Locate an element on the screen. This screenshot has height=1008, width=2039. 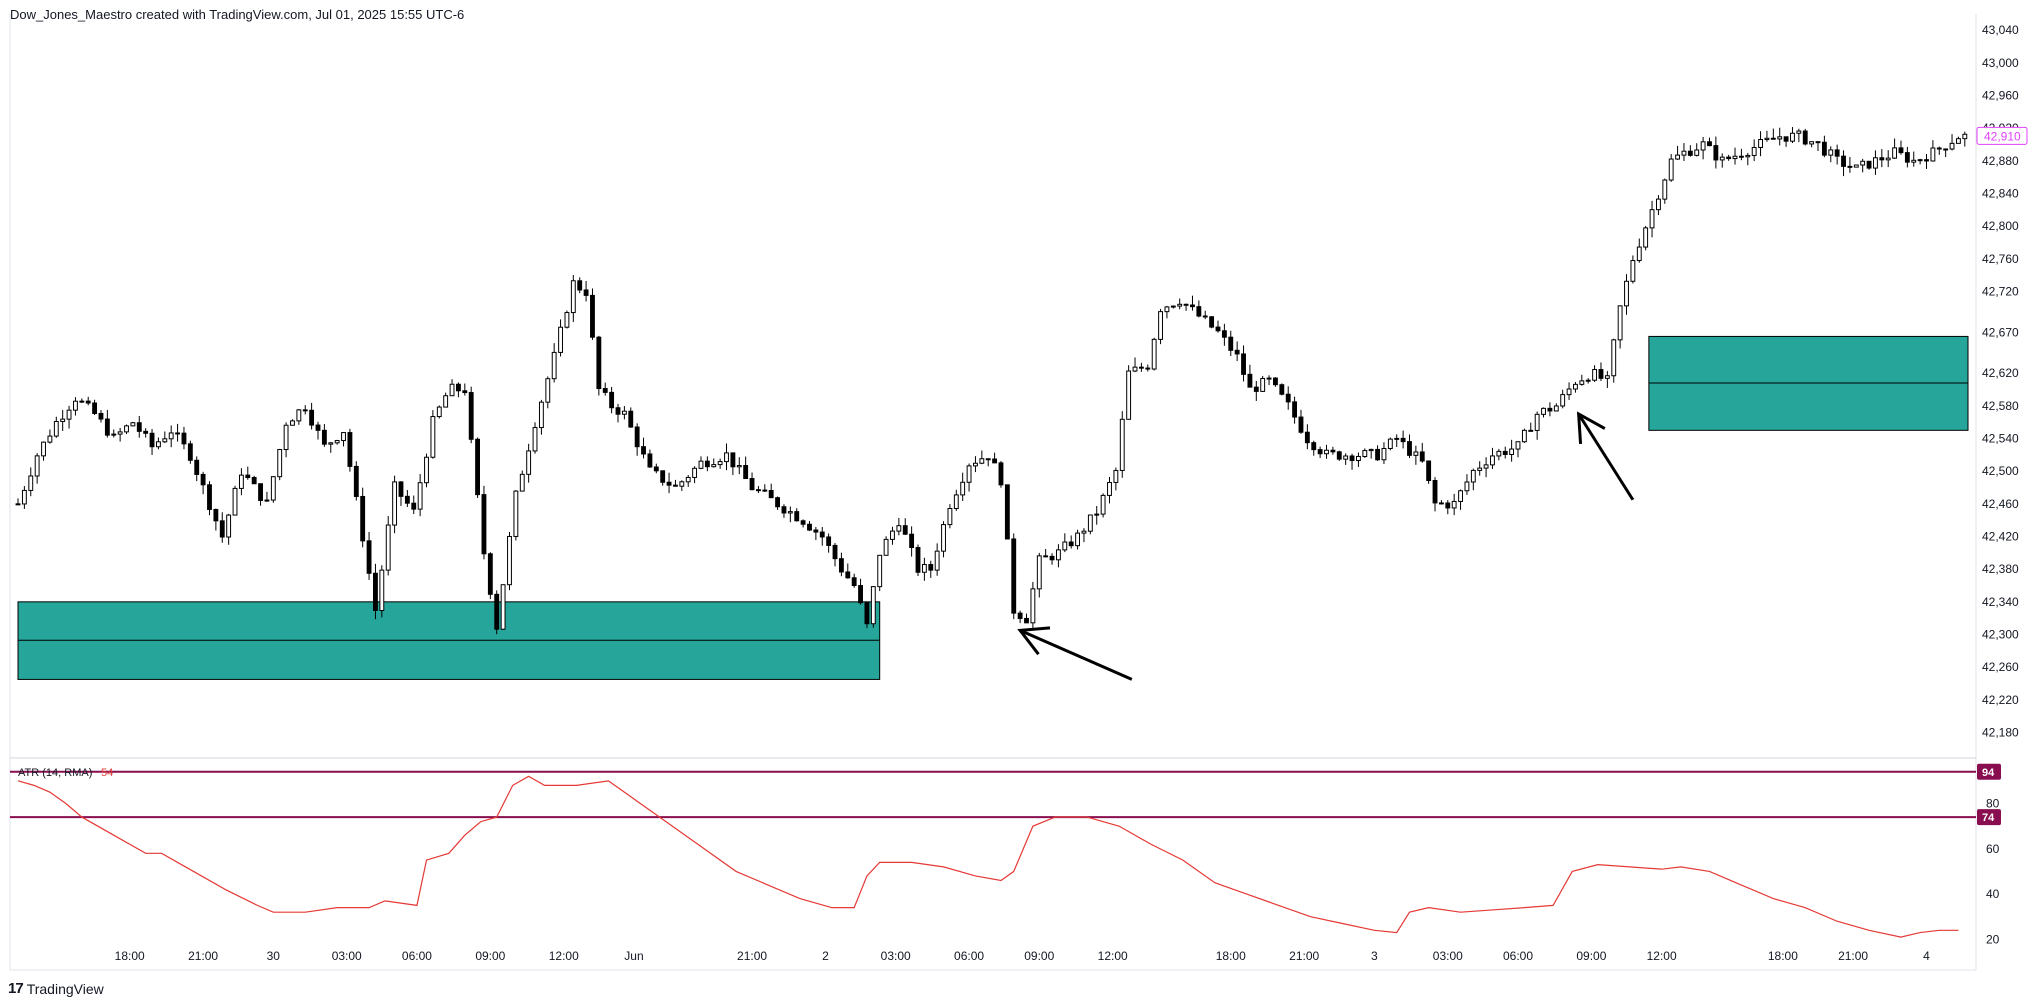
atr-indicator-label: ATR (14, RMA) is located at coordinates (55, 773).